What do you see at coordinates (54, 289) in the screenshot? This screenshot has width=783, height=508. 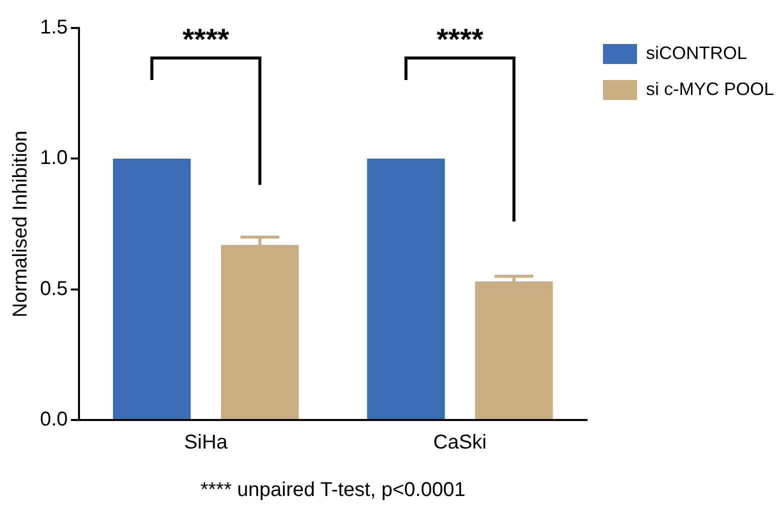 I see `y-tick-label: 0.5` at bounding box center [54, 289].